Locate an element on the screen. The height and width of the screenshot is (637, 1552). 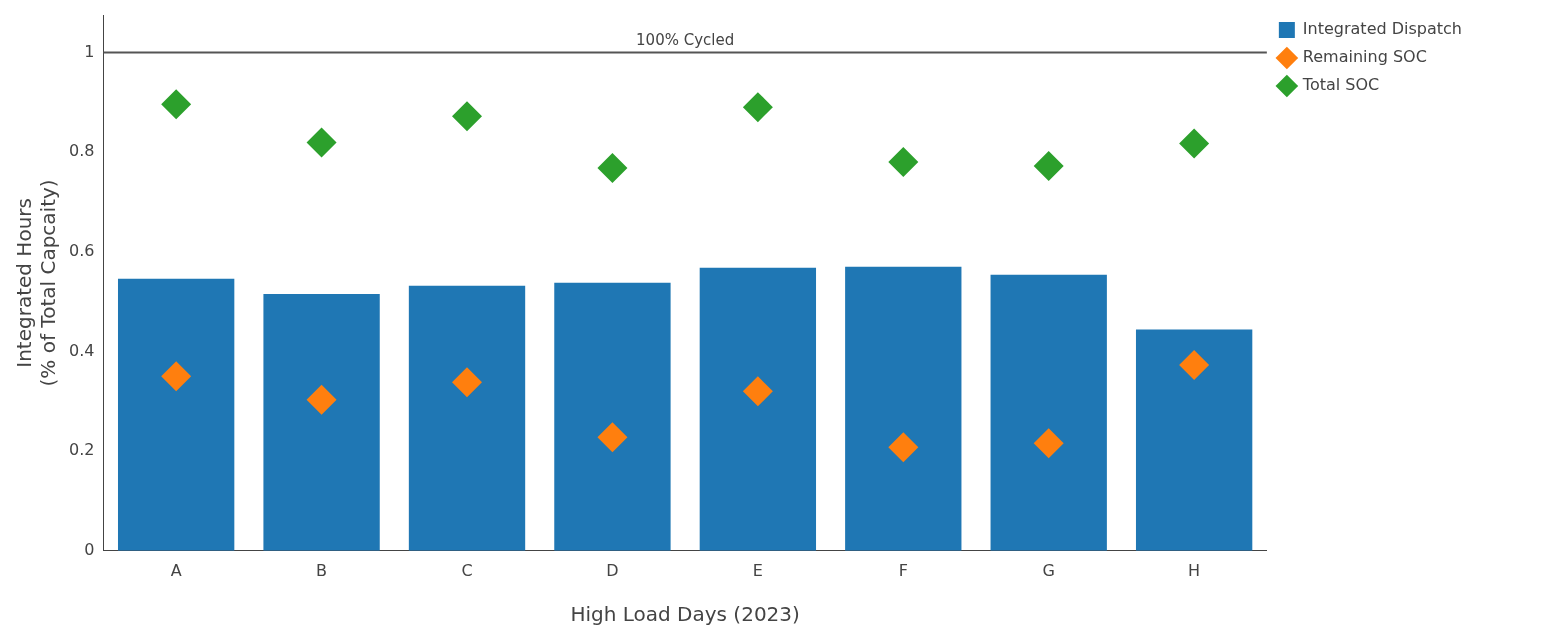
x-tick-label: B is located at coordinates (322, 570).